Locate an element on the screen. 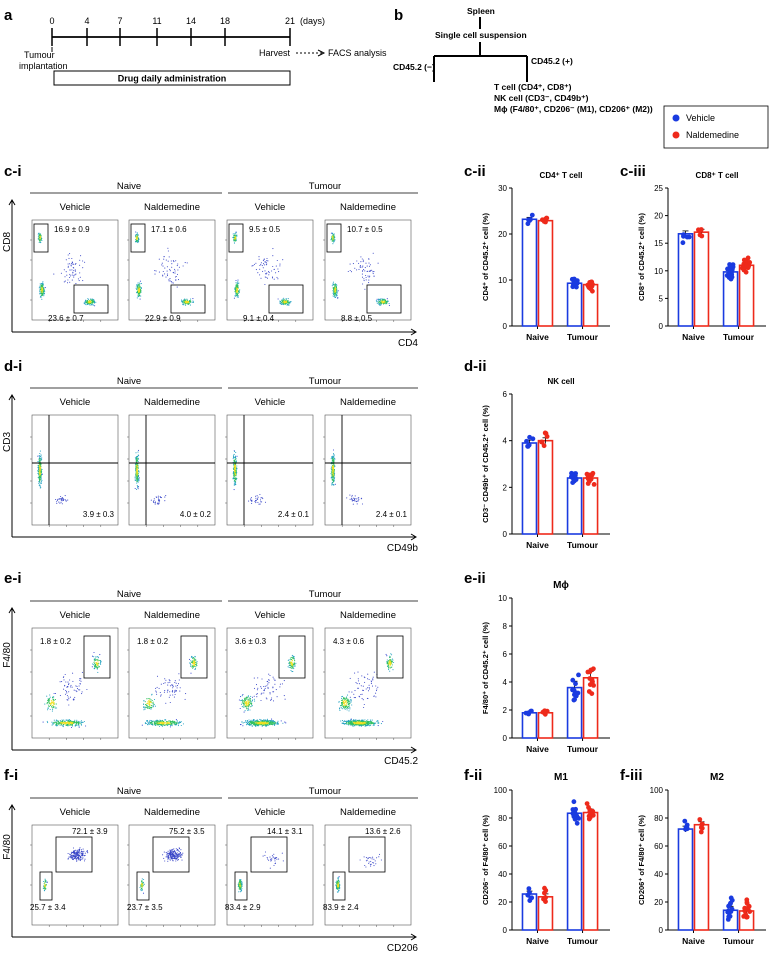 This screenshot has height=969, width=774. panel-label-di: d-i is located at coordinates (13, 366).